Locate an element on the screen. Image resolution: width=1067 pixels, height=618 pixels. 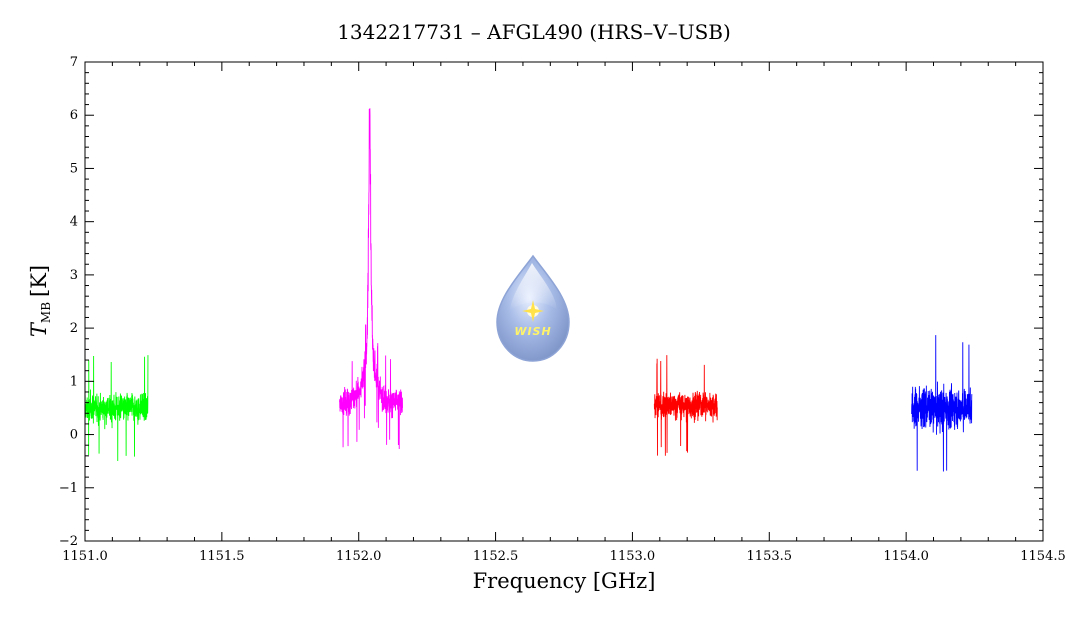
y-tick-label: 5 is located at coordinates (74, 168).